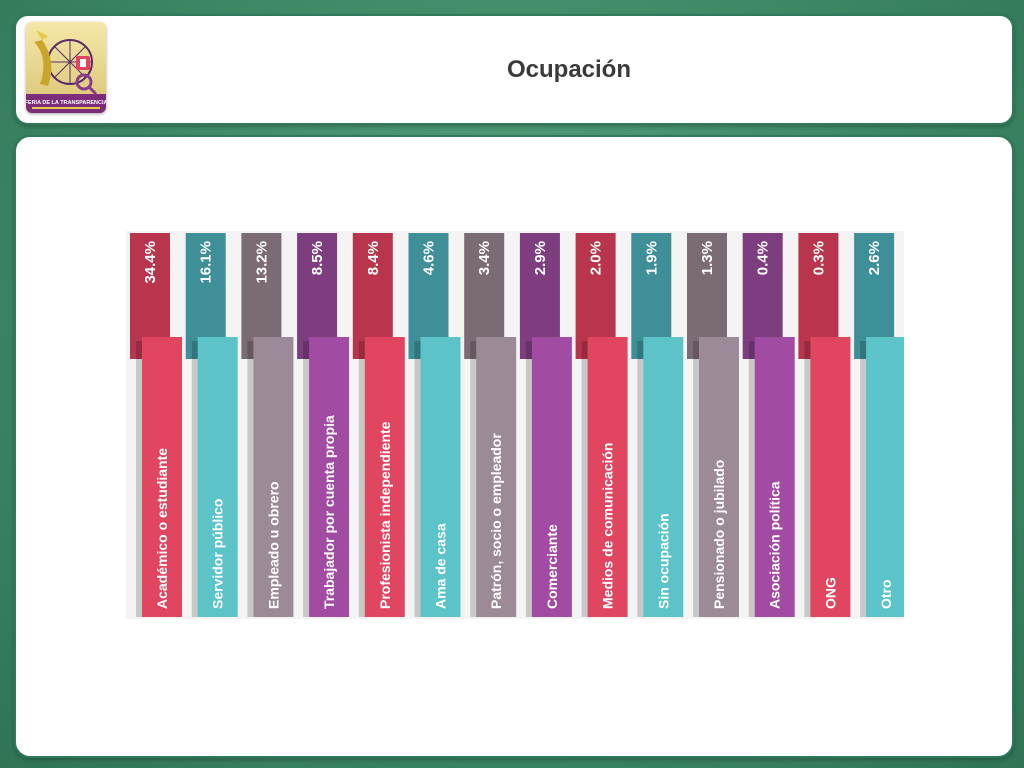 The height and width of the screenshot is (768, 1024). What do you see at coordinates (540, 258) in the screenshot?
I see `value-label: 2.9%` at bounding box center [540, 258].